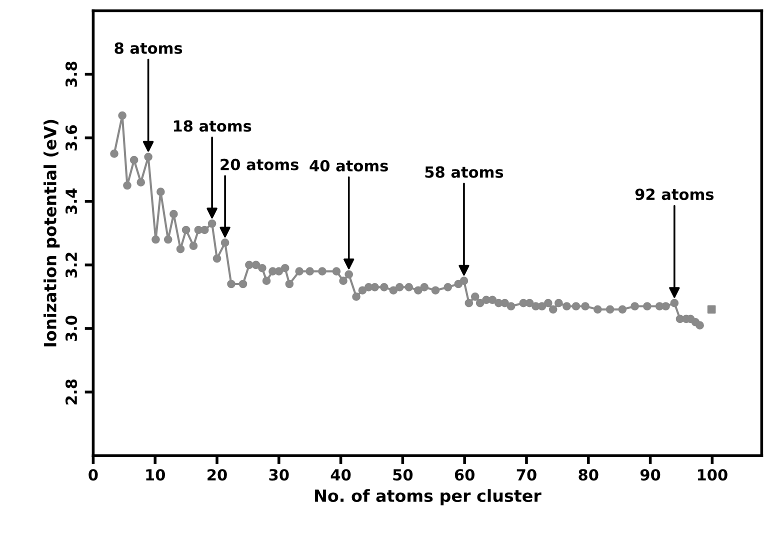 This screenshot has width=764, height=536. Describe the element at coordinates (674, 194) in the screenshot. I see `annotation: 92 atoms` at that location.